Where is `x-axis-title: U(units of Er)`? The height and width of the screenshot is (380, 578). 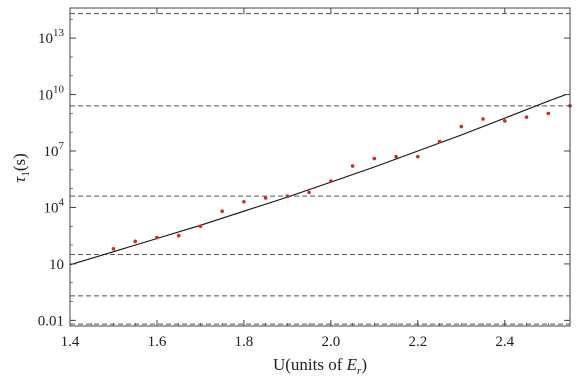 x-axis-title: U(units of Er) is located at coordinates (320, 366).